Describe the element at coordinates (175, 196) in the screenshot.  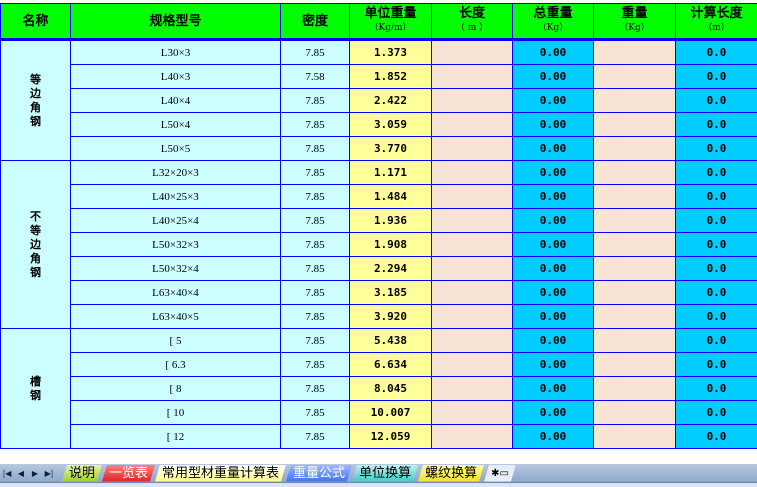
I see `spec-cell: L40×25×3` at that location.